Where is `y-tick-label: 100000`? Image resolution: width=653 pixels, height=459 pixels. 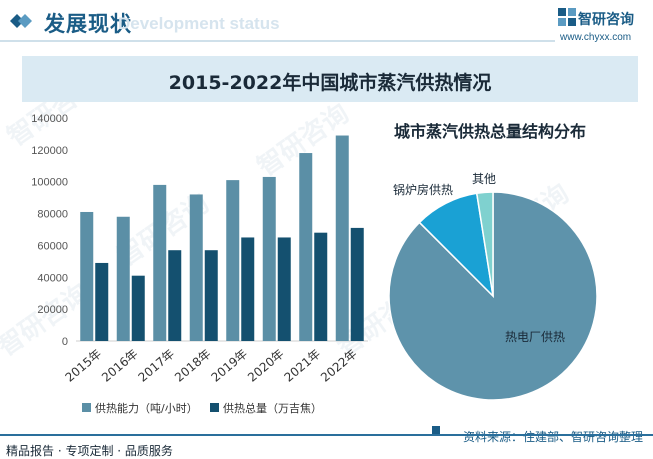
y-tick-label: 100000 is located at coordinates (49, 183).